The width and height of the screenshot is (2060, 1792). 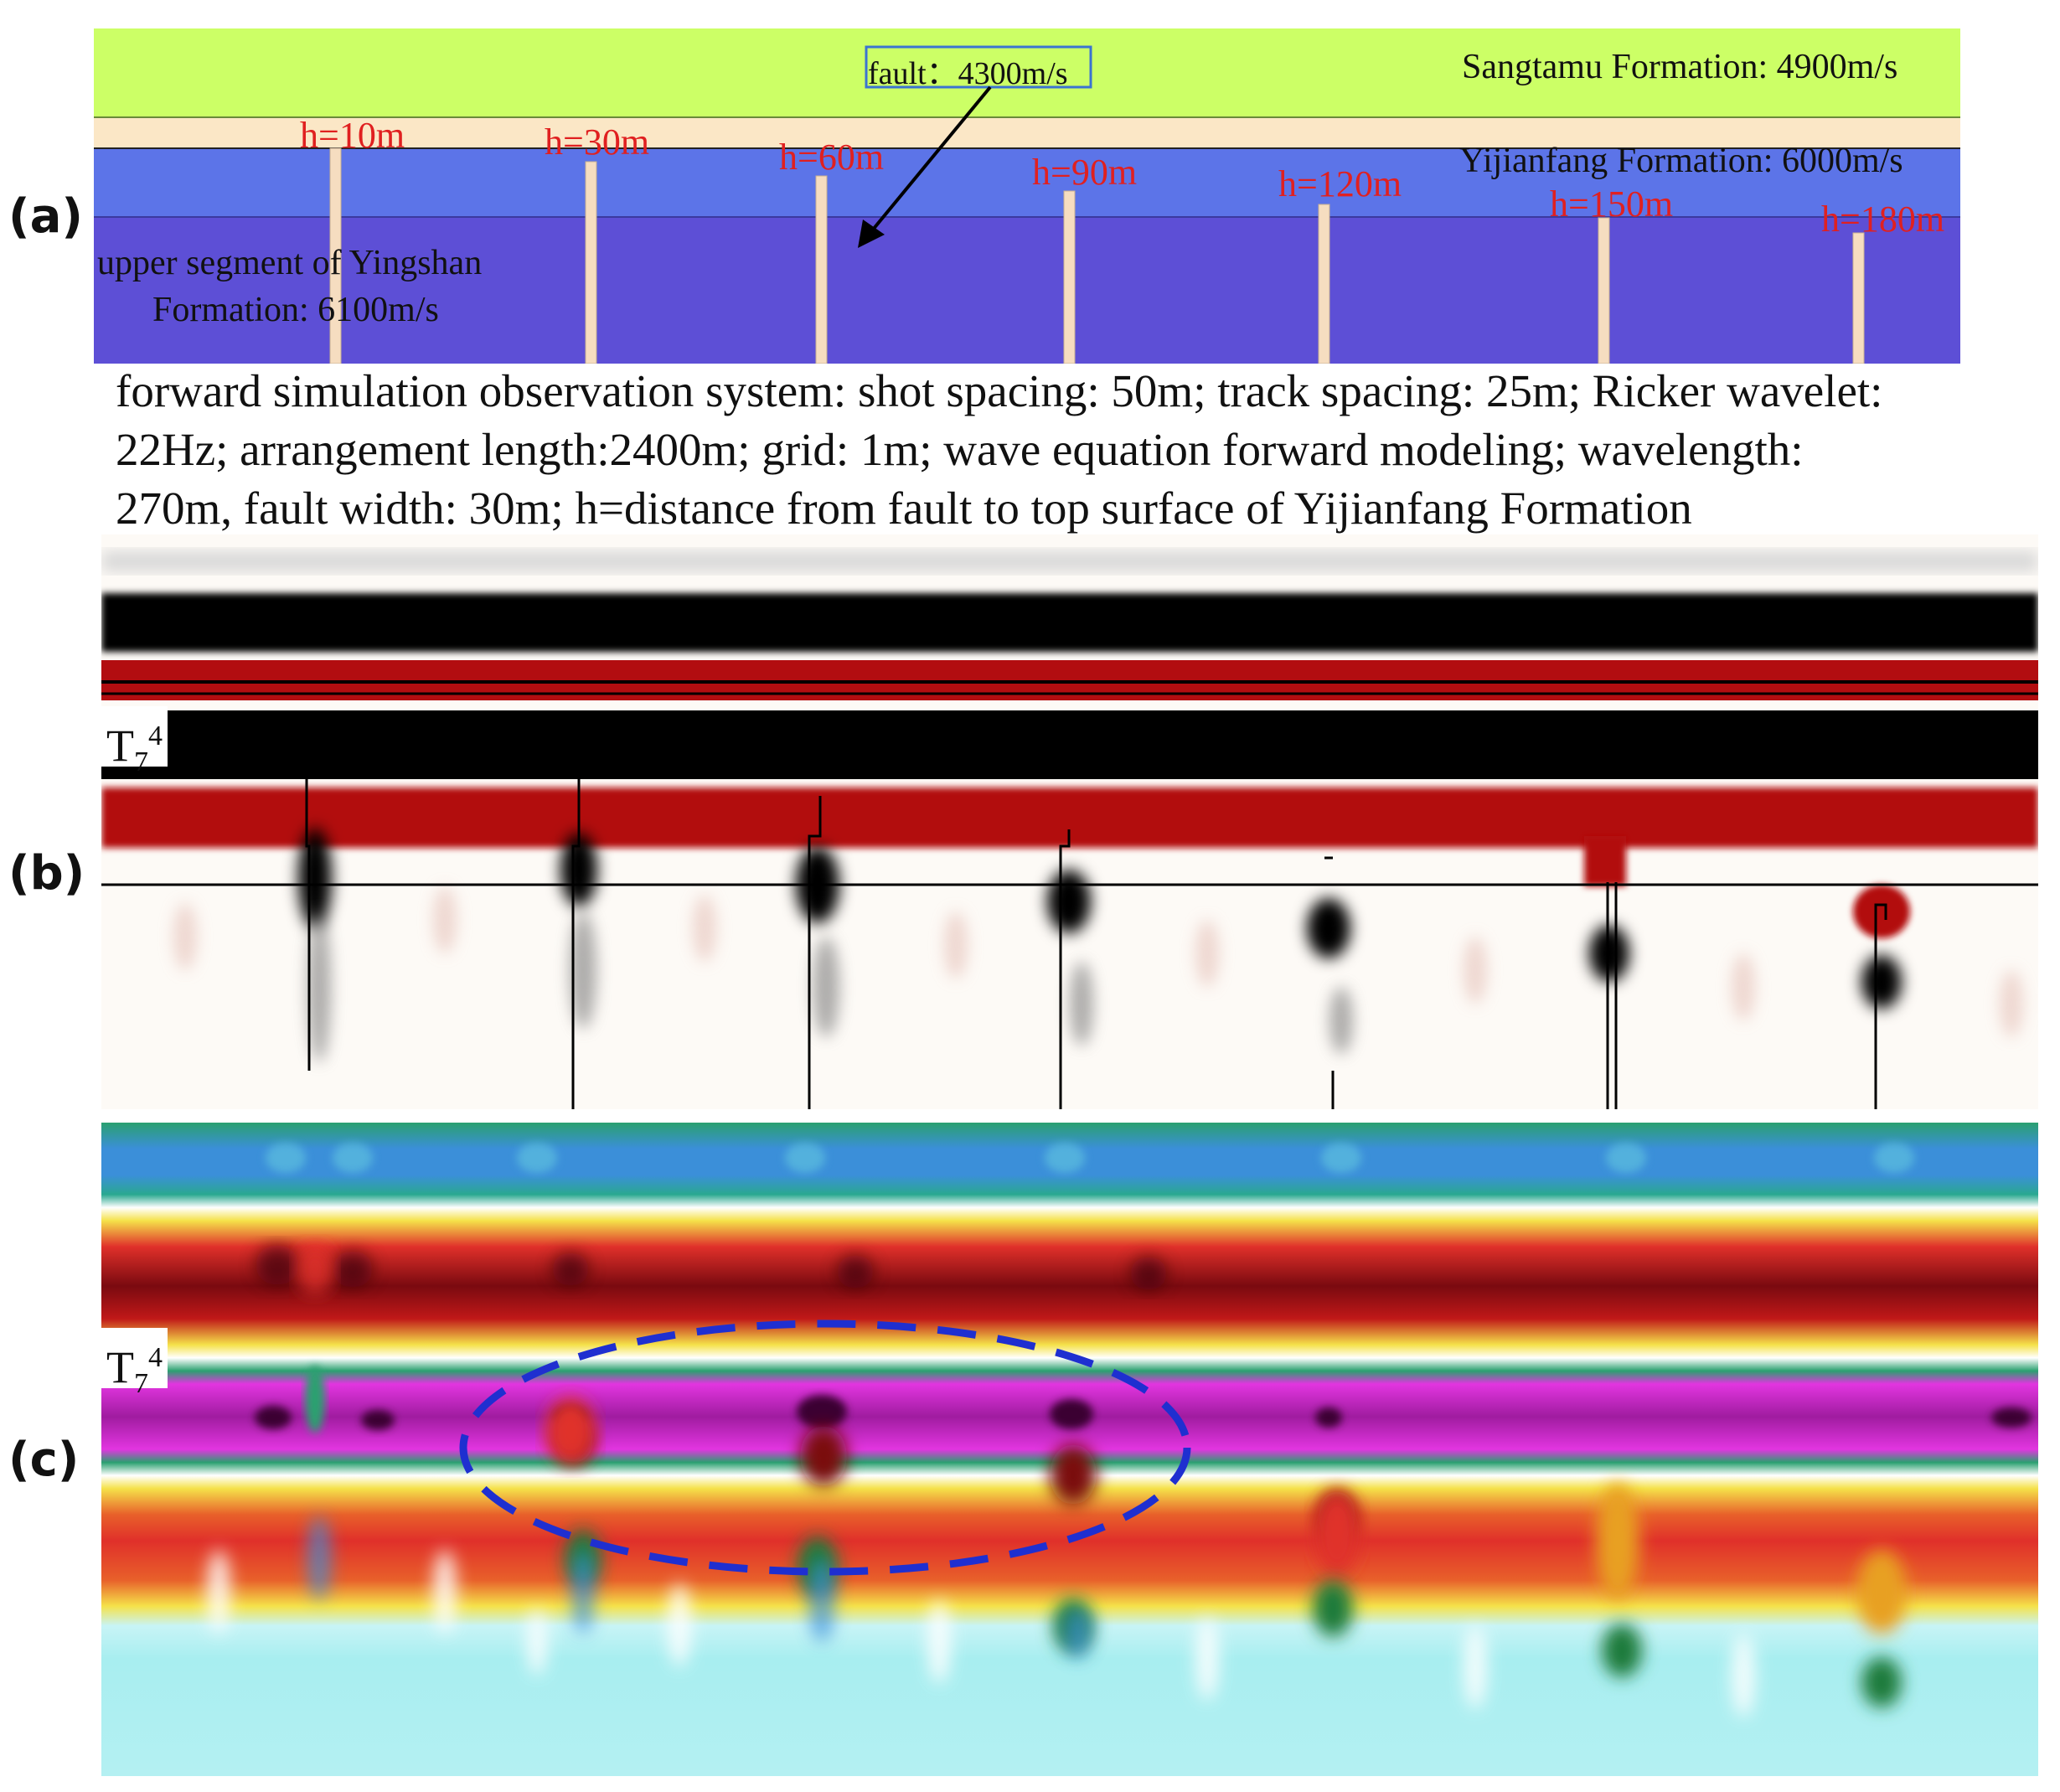 What do you see at coordinates (1027, 183) in the screenshot?
I see `yijianfang-layer` at bounding box center [1027, 183].